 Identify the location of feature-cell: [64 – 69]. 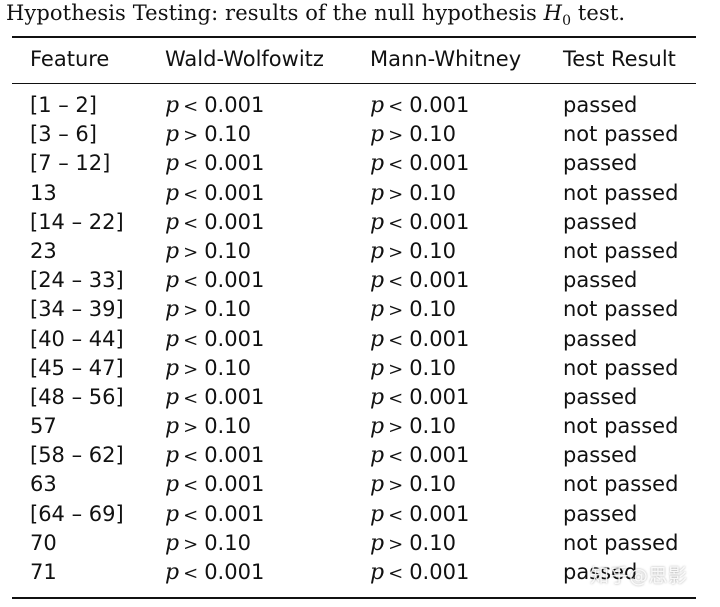
(77, 513).